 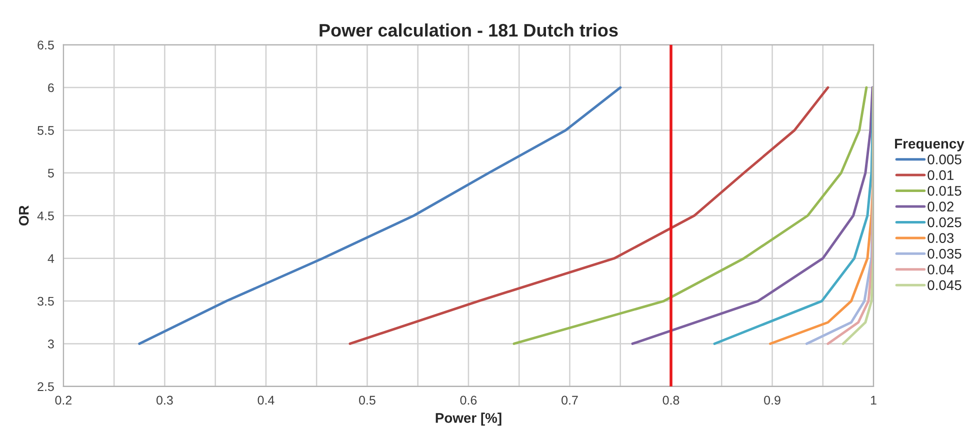 I want to click on x-tick-label: 0.3, so click(x=164, y=400).